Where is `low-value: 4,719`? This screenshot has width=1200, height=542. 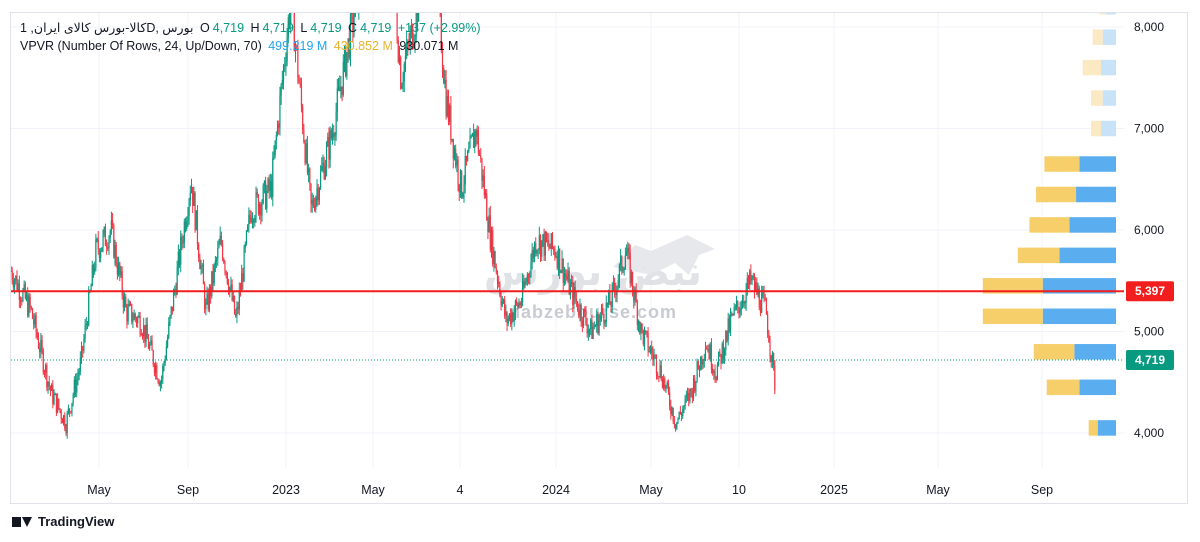 low-value: 4,719 is located at coordinates (326, 28).